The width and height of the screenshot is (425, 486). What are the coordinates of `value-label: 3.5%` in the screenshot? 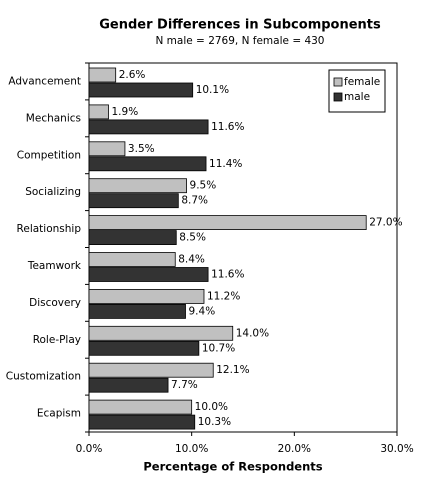 It's located at (141, 149).